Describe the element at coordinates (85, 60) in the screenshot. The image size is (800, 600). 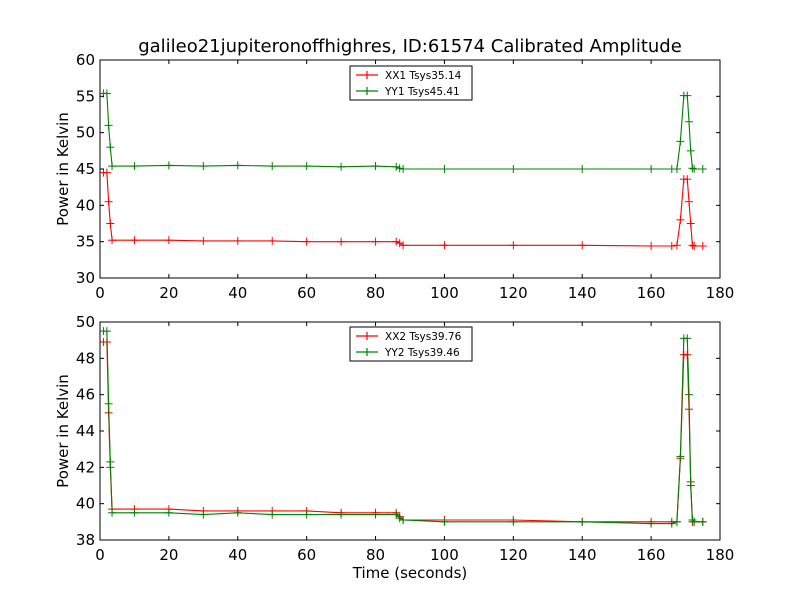
I see `top-y-tick-label-6: 60` at that location.